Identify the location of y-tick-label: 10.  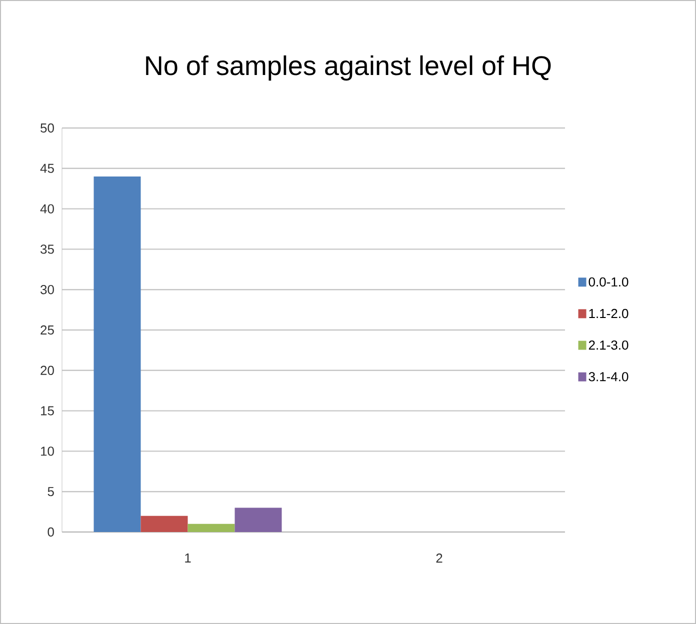
(47, 451).